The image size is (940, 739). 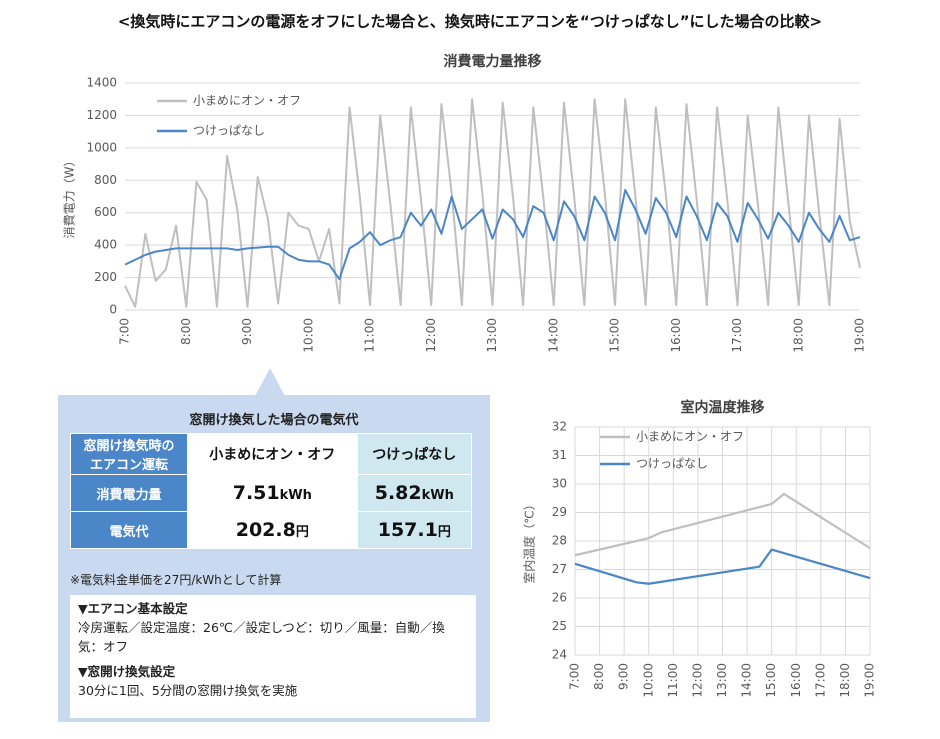 What do you see at coordinates (274, 420) in the screenshot?
I see `panel-title: 窓開け換気した場合の電気代` at bounding box center [274, 420].